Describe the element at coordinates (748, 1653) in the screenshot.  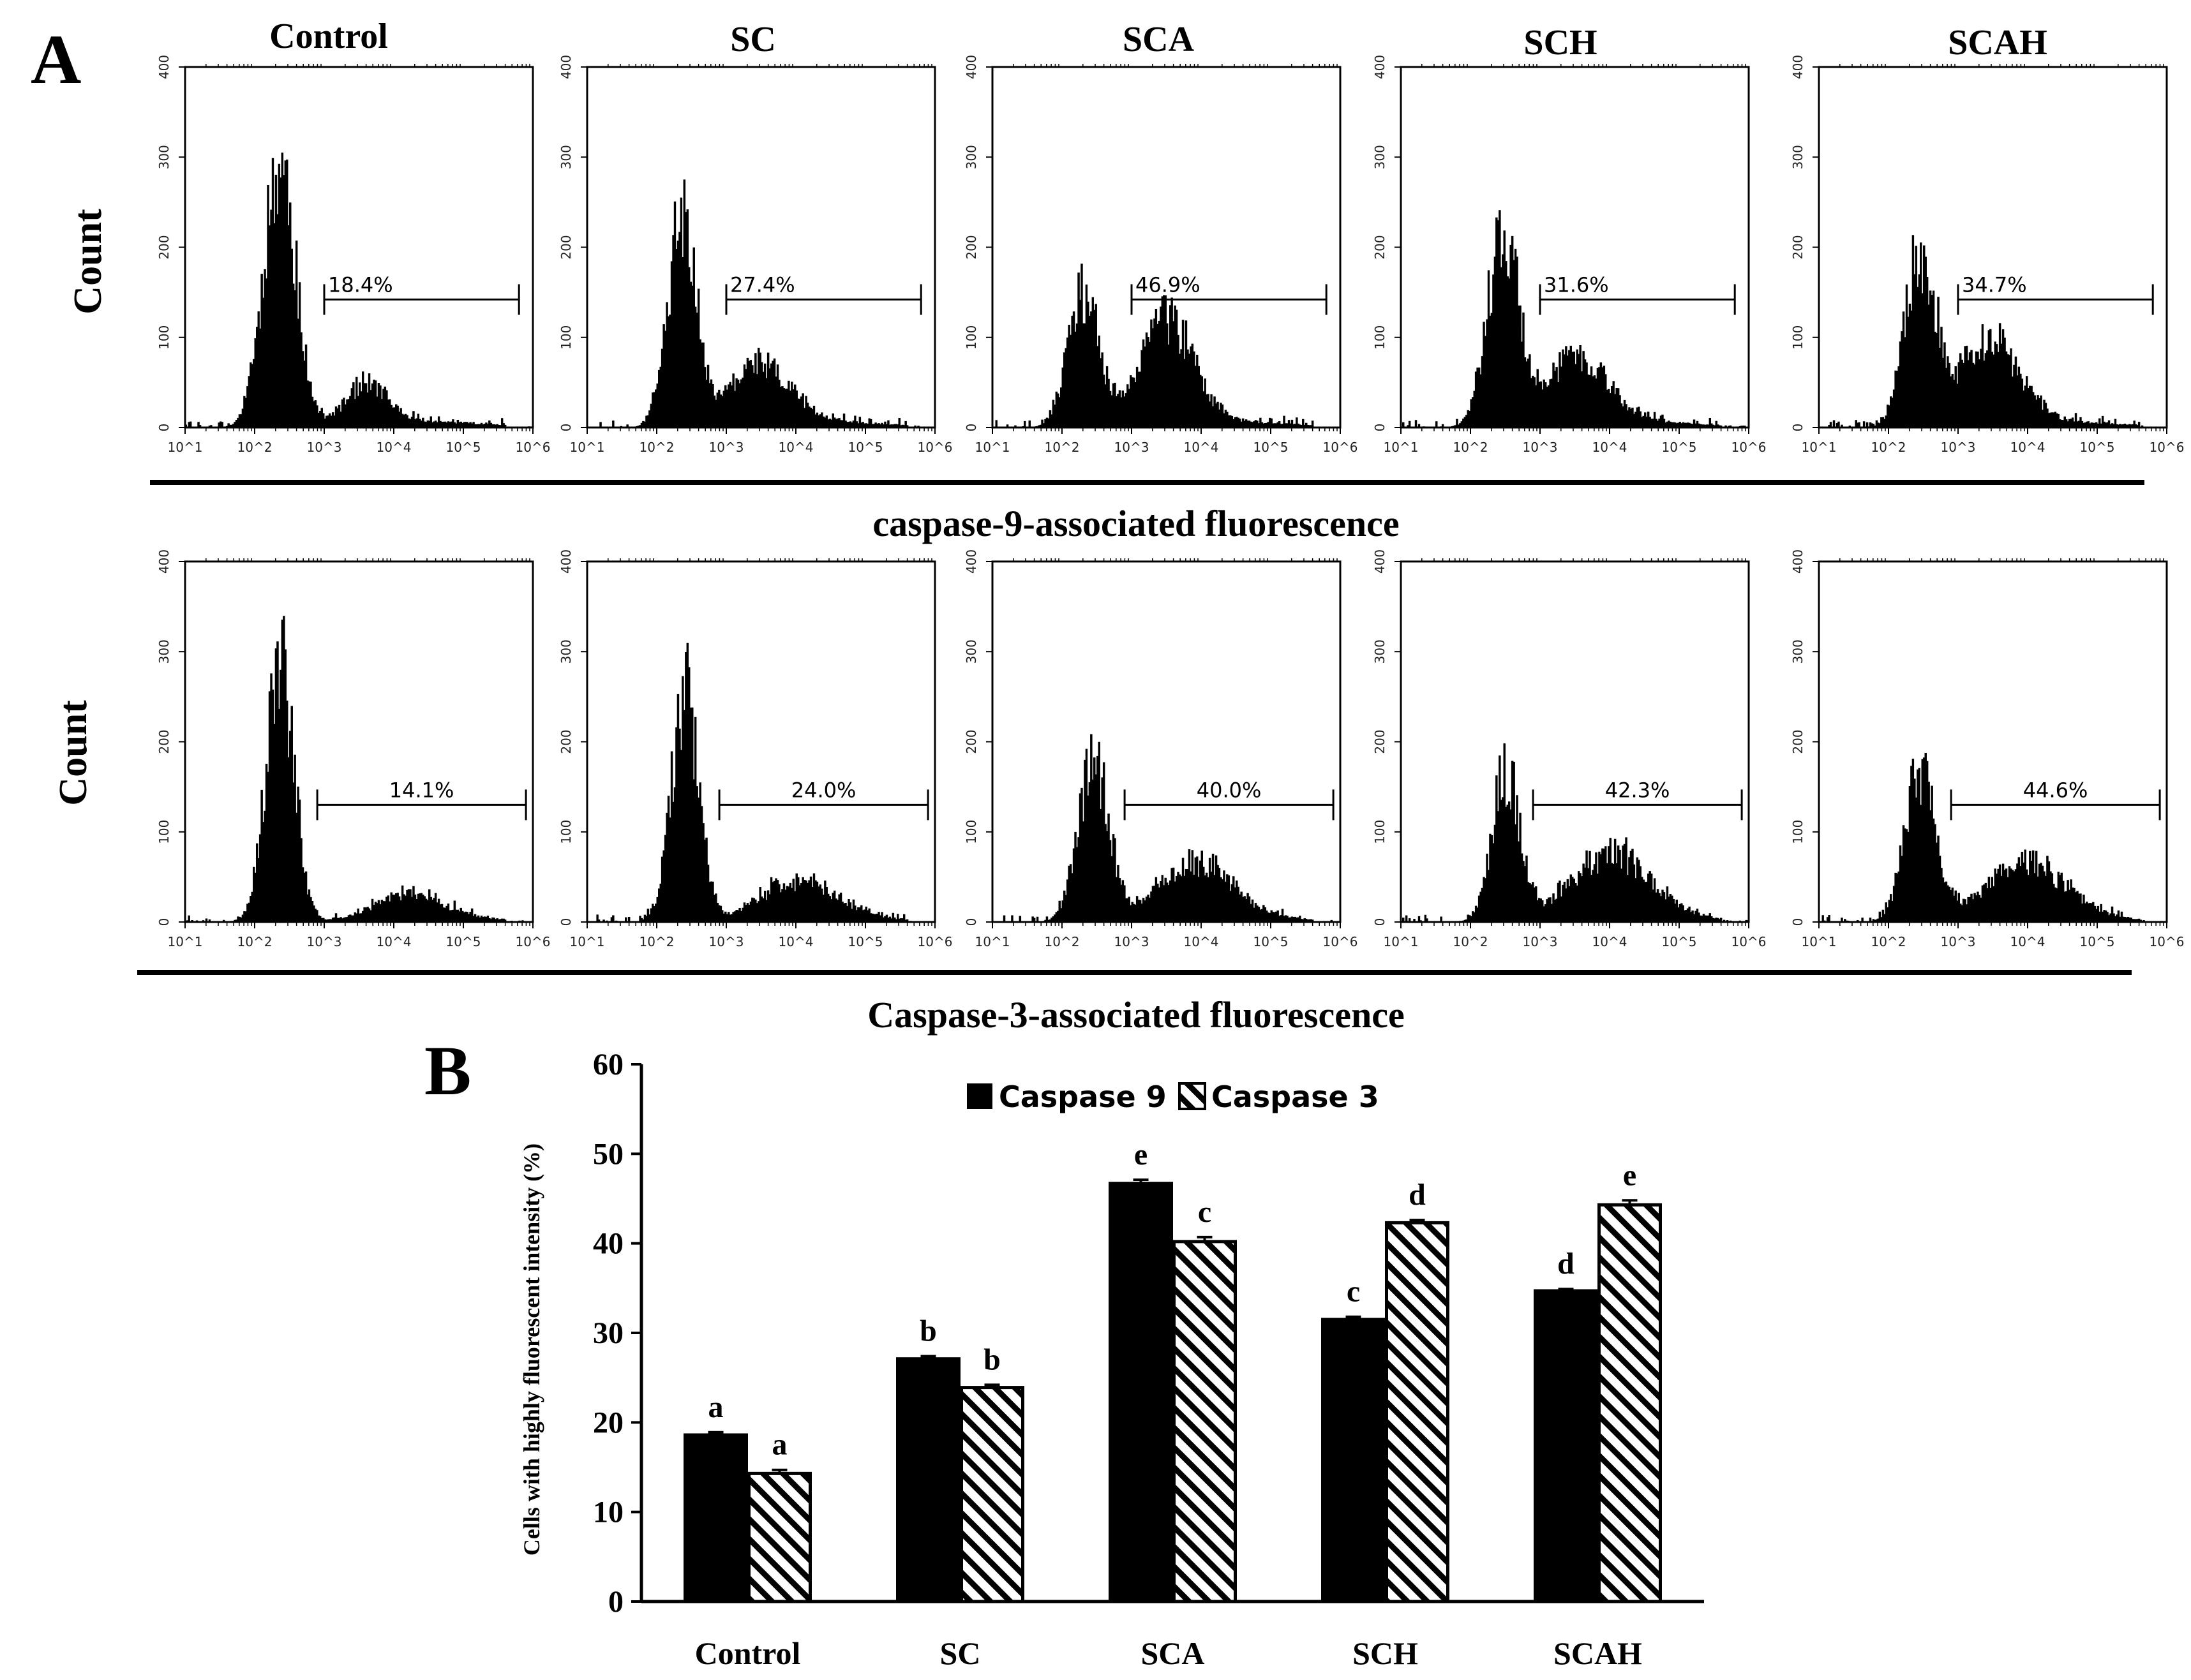
I see `bar-category-label: Control` at that location.